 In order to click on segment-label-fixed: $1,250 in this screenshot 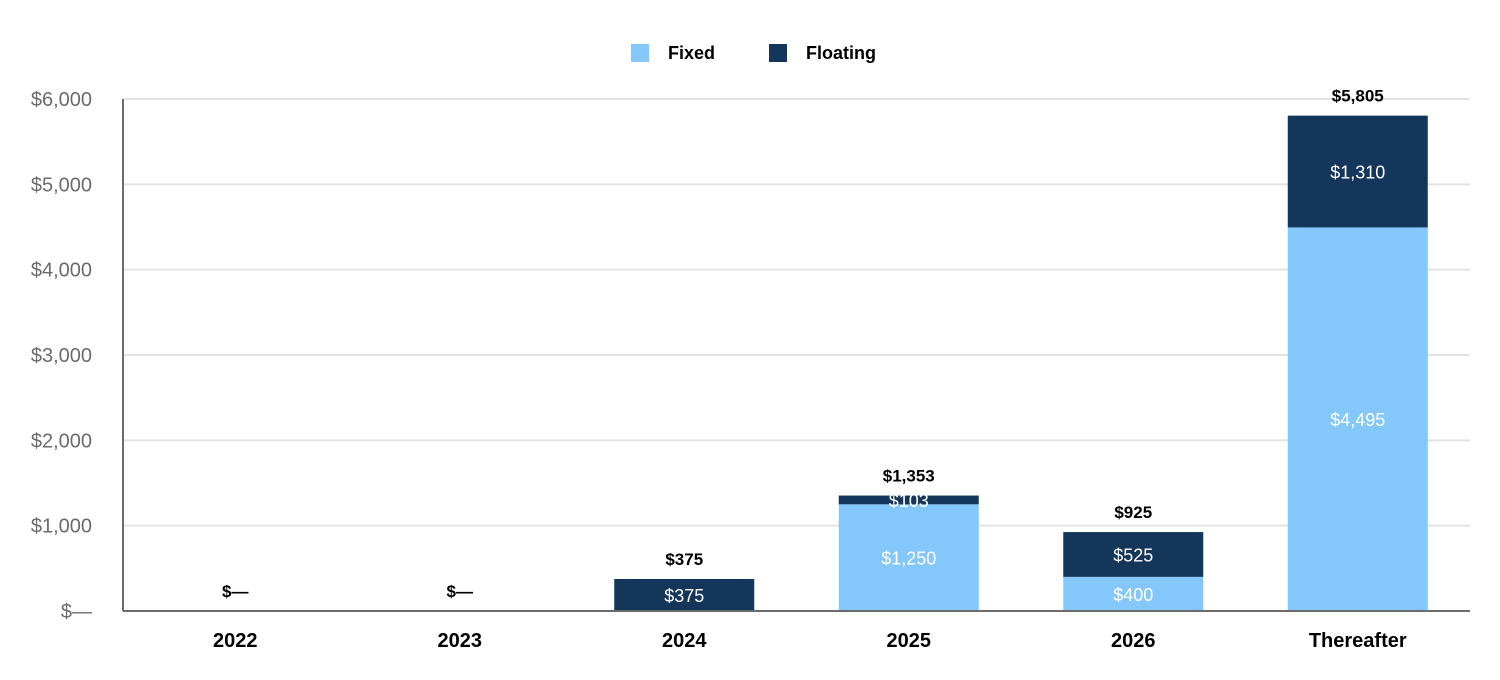, I will do `click(908, 559)`.